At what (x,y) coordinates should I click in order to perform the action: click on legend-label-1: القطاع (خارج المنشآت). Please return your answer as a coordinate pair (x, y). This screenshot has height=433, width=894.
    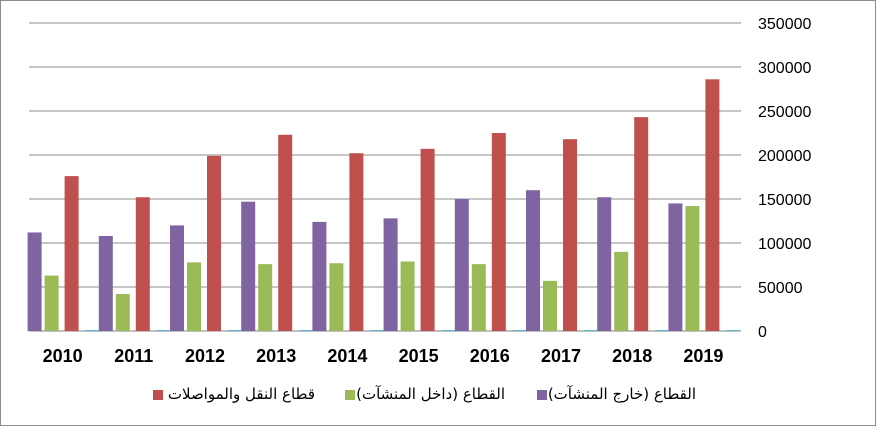
    Looking at the image, I should click on (622, 394).